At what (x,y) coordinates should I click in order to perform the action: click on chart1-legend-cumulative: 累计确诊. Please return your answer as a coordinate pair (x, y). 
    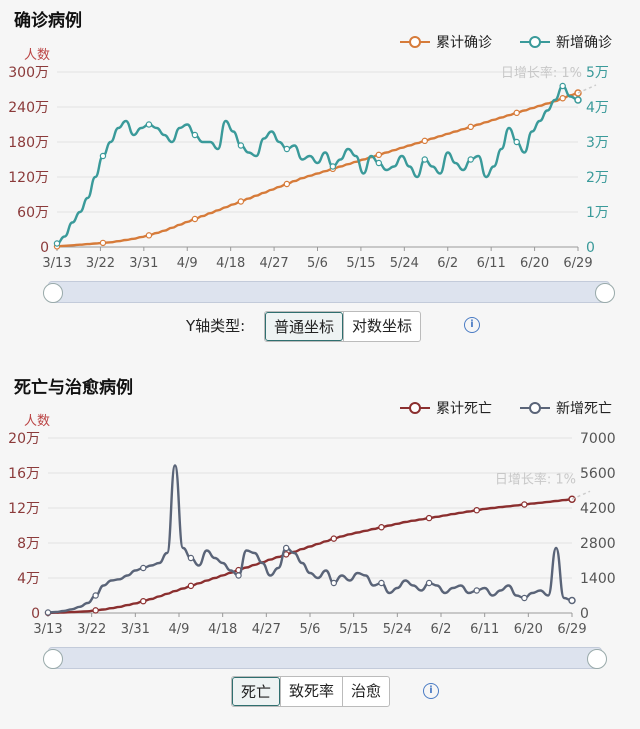
    Looking at the image, I should click on (446, 42).